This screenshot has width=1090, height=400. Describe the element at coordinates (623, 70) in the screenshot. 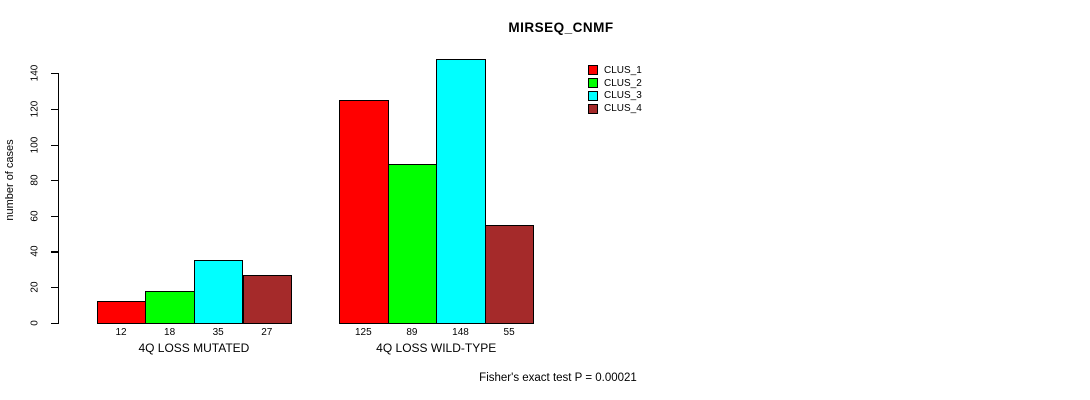

I see `legend-label: CLUS_1` at that location.